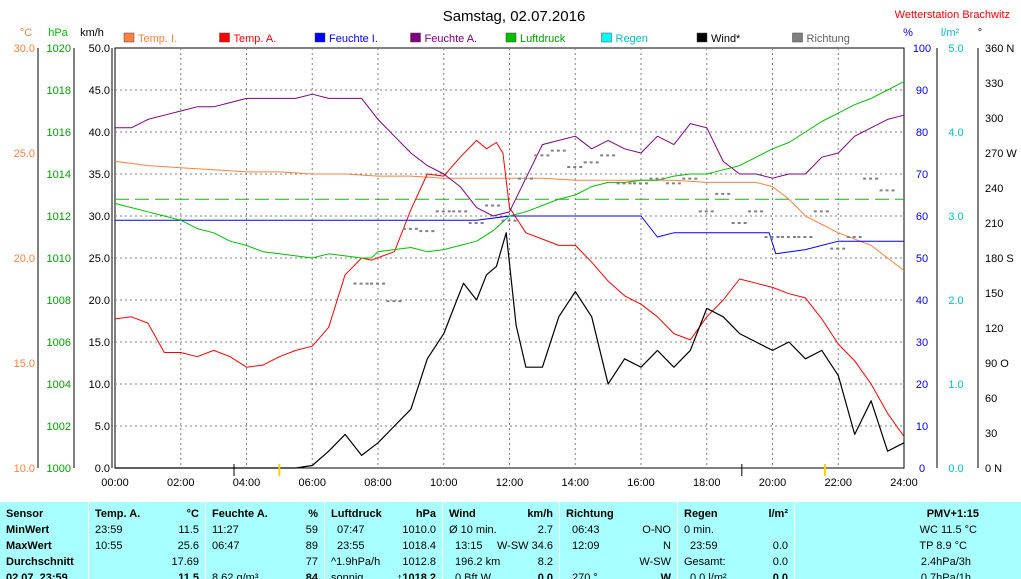 The image size is (1021, 579). What do you see at coordinates (655, 562) in the screenshot?
I see `direction-avg-value: W-SW` at bounding box center [655, 562].